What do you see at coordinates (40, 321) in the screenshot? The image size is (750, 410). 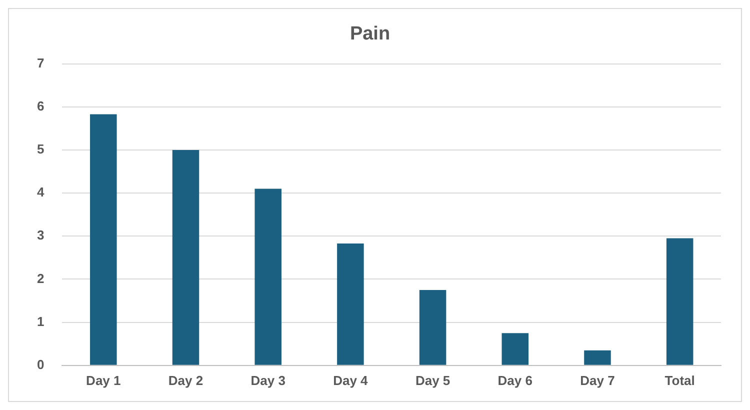 I see `y-tick-label: 1` at bounding box center [40, 321].